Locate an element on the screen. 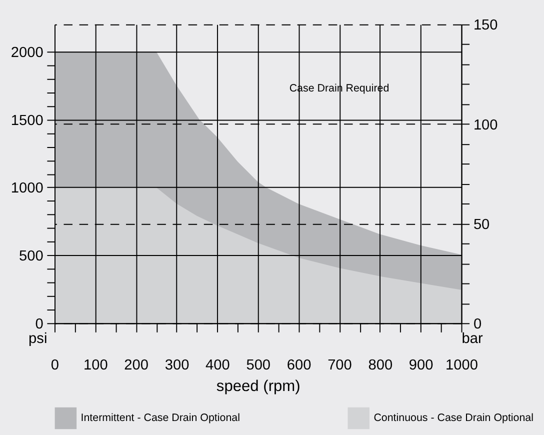 The width and height of the screenshot is (544, 435). y2-tick-label: 150 is located at coordinates (485, 26).